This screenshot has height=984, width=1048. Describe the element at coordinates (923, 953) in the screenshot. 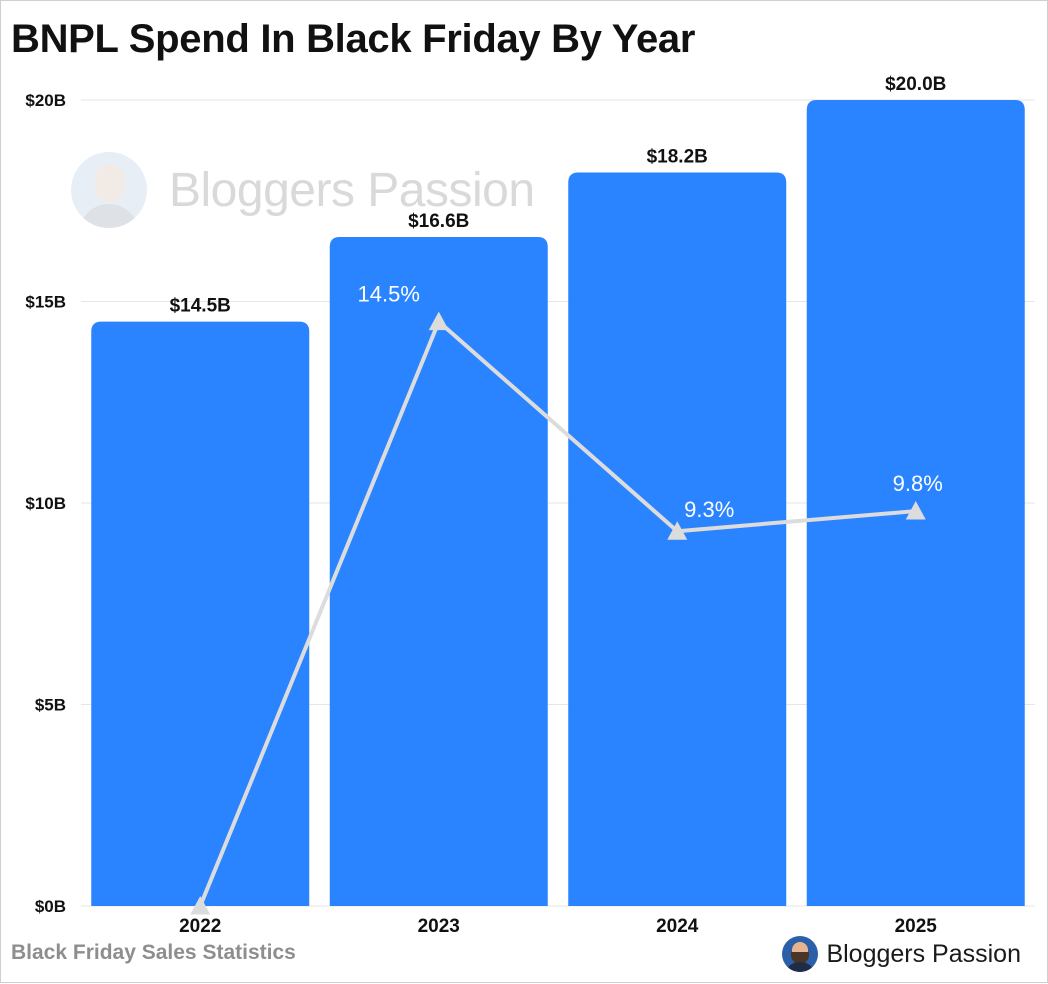

I see `brand-name: Bloggers Passion` at that location.